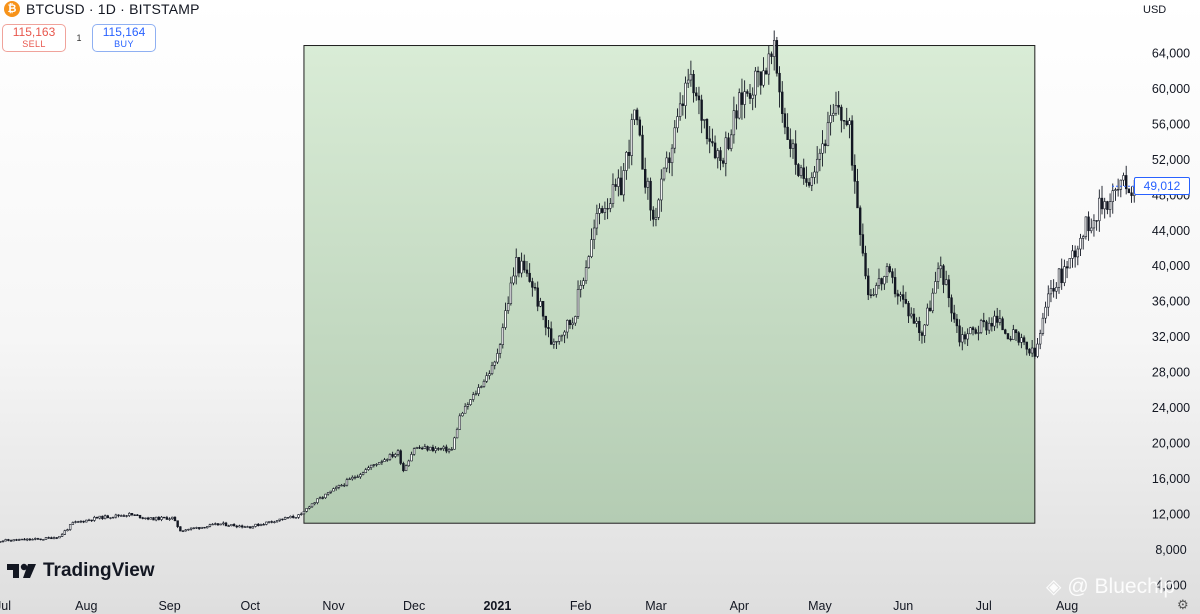 The height and width of the screenshot is (614, 1200). What do you see at coordinates (113, 9) in the screenshot?
I see `symbol-title: BTCUSD · 1D · BITSTAMP` at bounding box center [113, 9].